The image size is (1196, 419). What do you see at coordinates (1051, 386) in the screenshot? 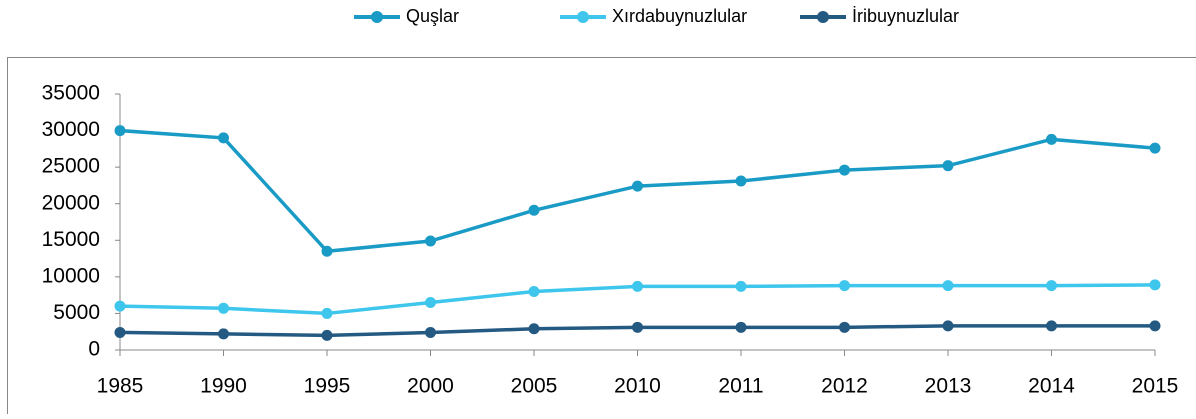
I see `x-tick-label: 2014` at bounding box center [1051, 386].